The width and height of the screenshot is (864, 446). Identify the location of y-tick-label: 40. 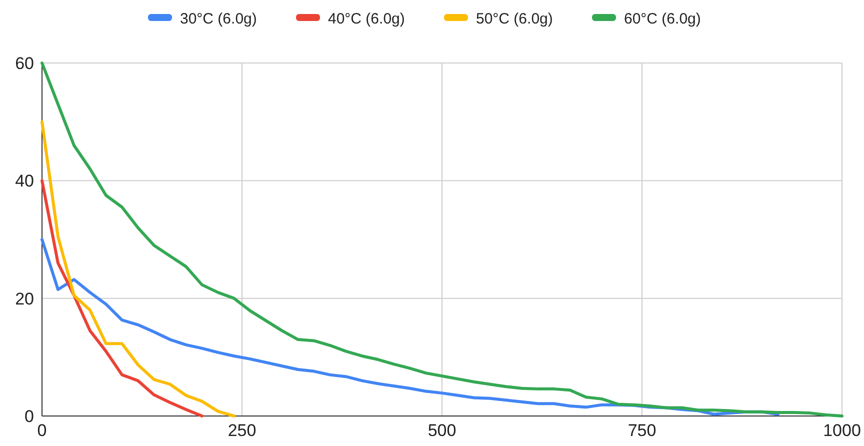
(24, 181).